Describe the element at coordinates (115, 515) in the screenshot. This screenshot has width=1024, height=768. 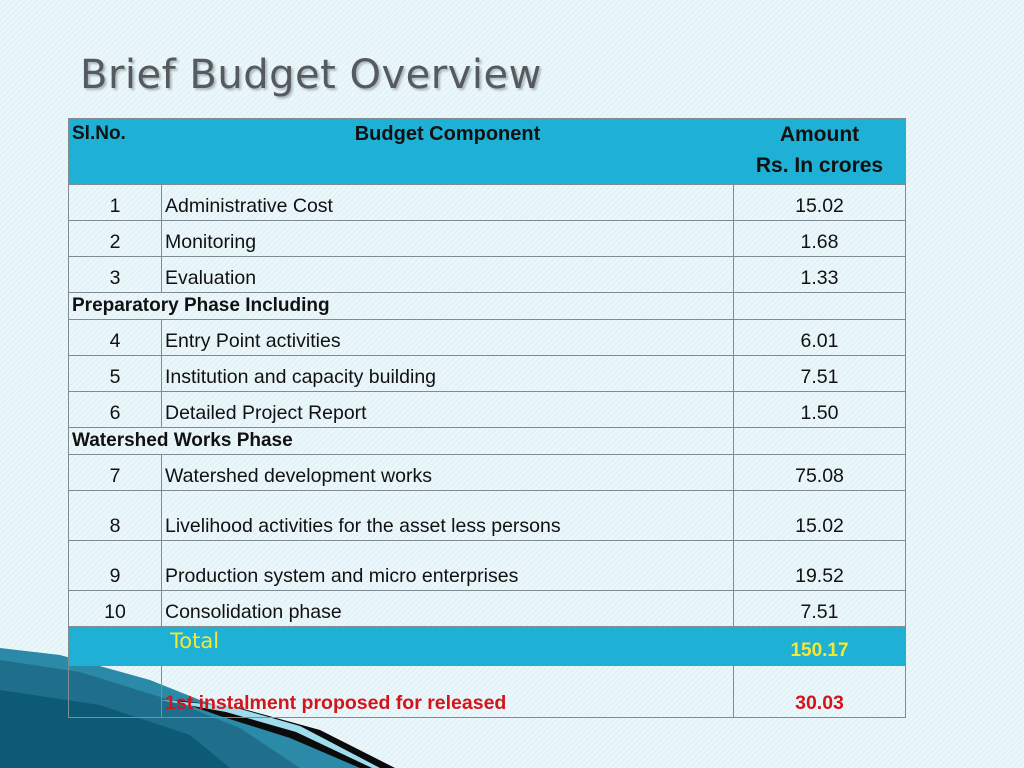
I see `cell-sl-no: 8` at that location.